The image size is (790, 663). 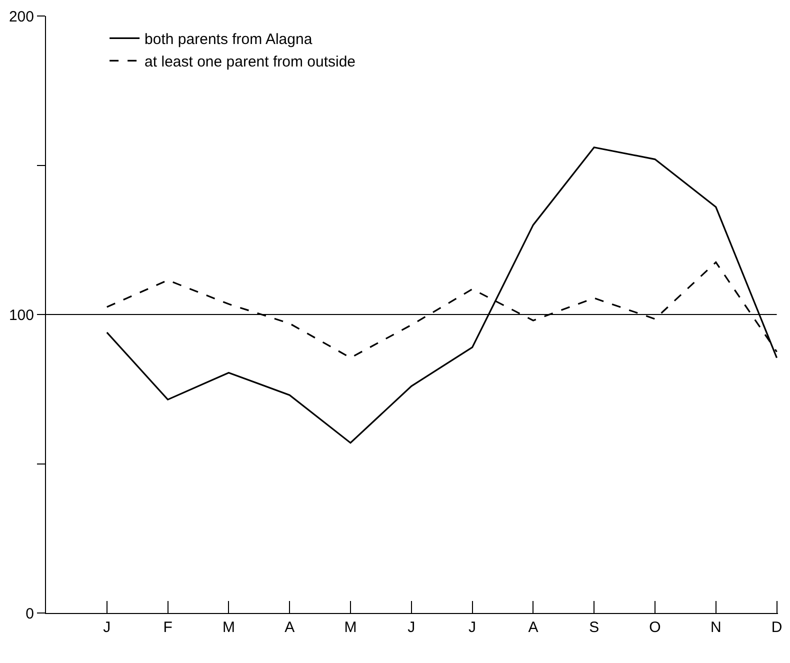 I want to click on x-tick-label: F, so click(x=167, y=627).